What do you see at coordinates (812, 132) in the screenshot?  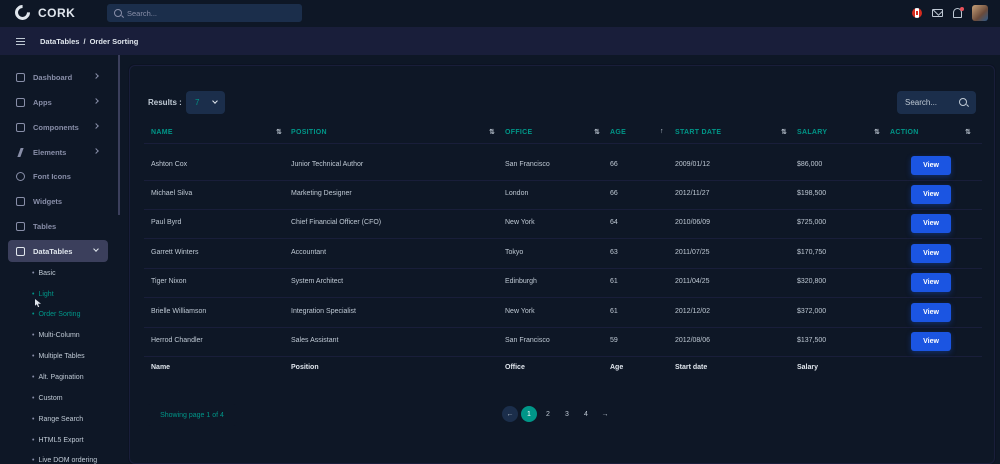 I see `column-header-salary: SALARY` at bounding box center [812, 132].